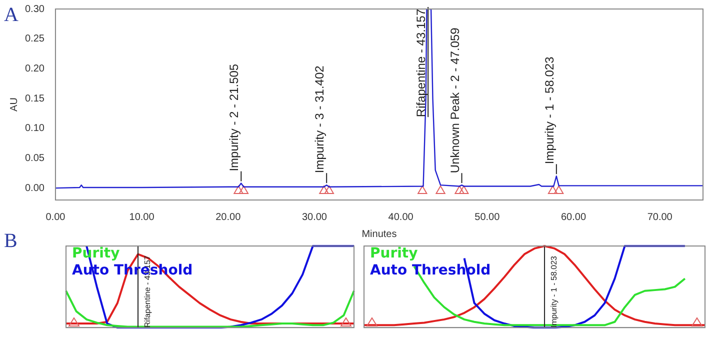  What do you see at coordinates (319, 119) in the screenshot?
I see `annotation: Impurity - 3 - 31.402` at bounding box center [319, 119].